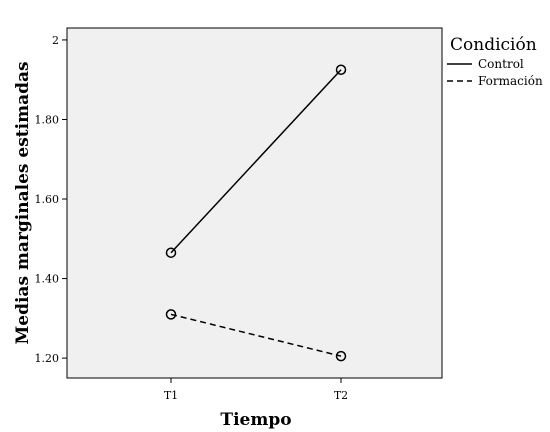 Image resolution: width=550 pixels, height=432 pixels. Describe the element at coordinates (255, 420) in the screenshot. I see `x-axis-title: Tiempo` at that location.